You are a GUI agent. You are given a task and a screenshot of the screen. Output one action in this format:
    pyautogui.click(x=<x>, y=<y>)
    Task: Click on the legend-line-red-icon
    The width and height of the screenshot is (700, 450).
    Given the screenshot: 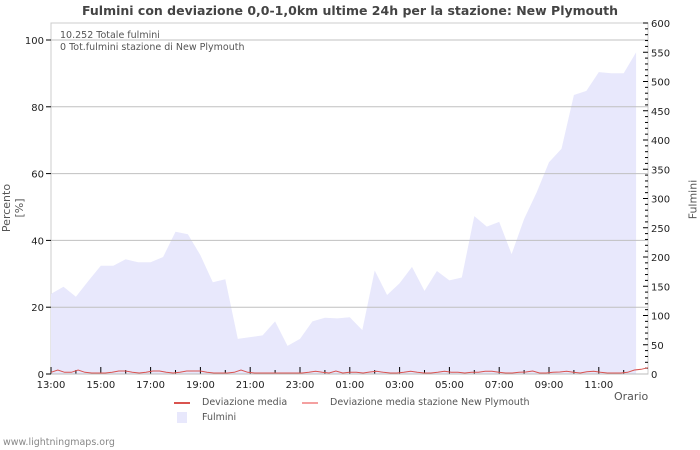 What is the action you would take?
    pyautogui.click(x=182, y=402)
    